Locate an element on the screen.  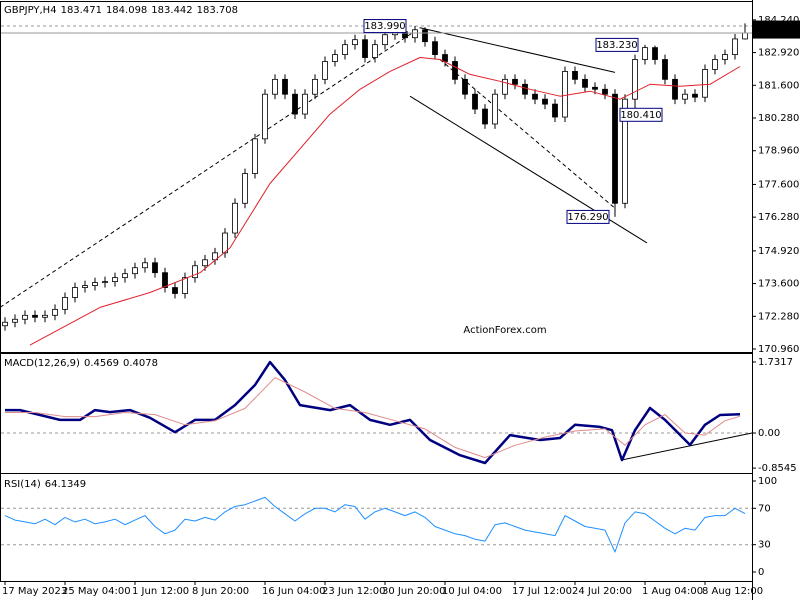
y-tick-label: 0.00 is located at coordinates (769, 433).